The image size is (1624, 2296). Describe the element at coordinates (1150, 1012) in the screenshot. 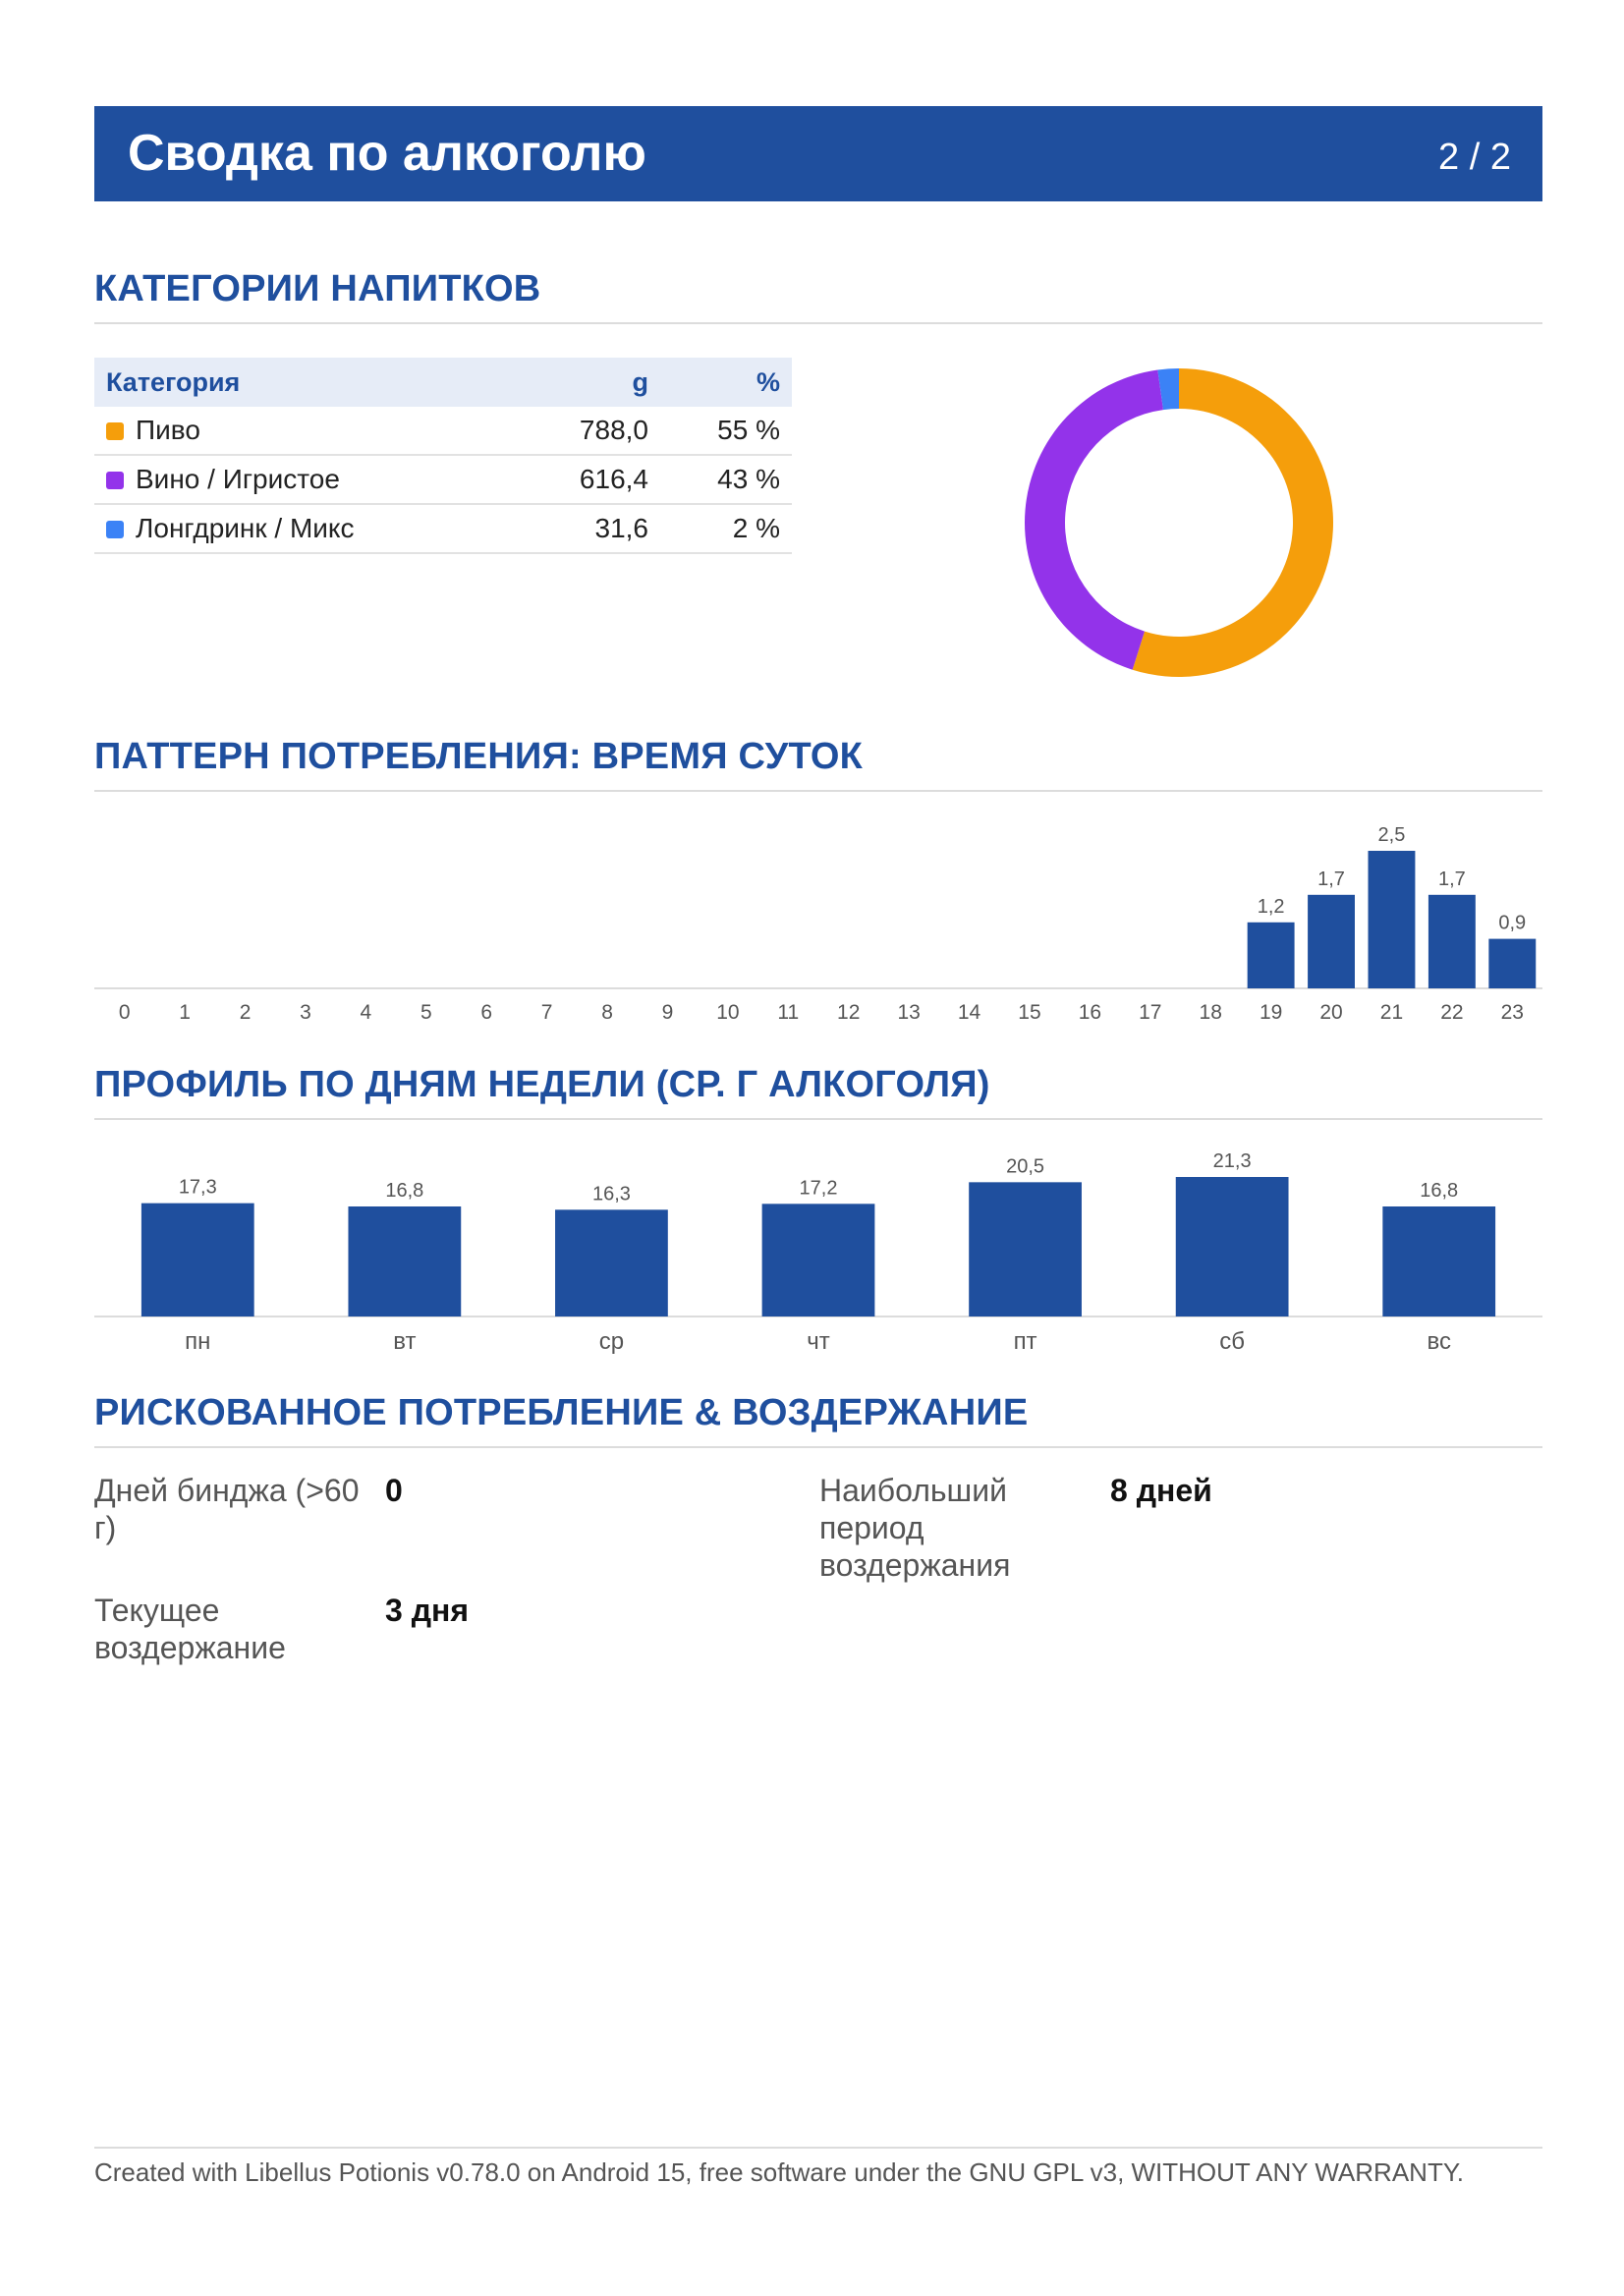

I see `x-tick-label: 17` at that location.